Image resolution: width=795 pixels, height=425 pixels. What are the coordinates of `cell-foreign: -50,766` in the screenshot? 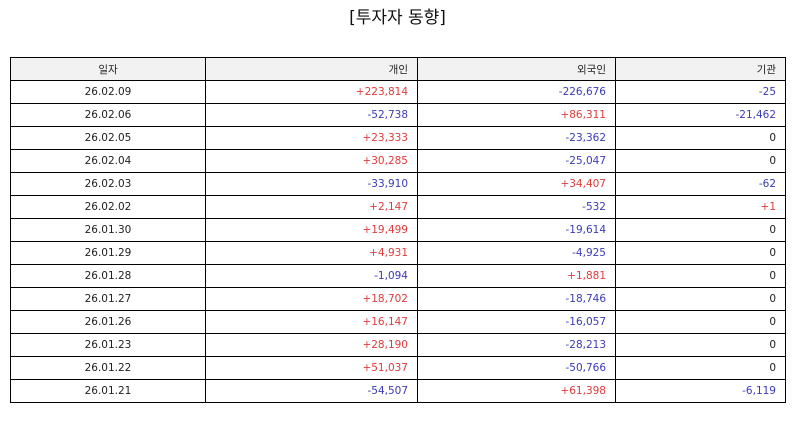 It's located at (516, 368).